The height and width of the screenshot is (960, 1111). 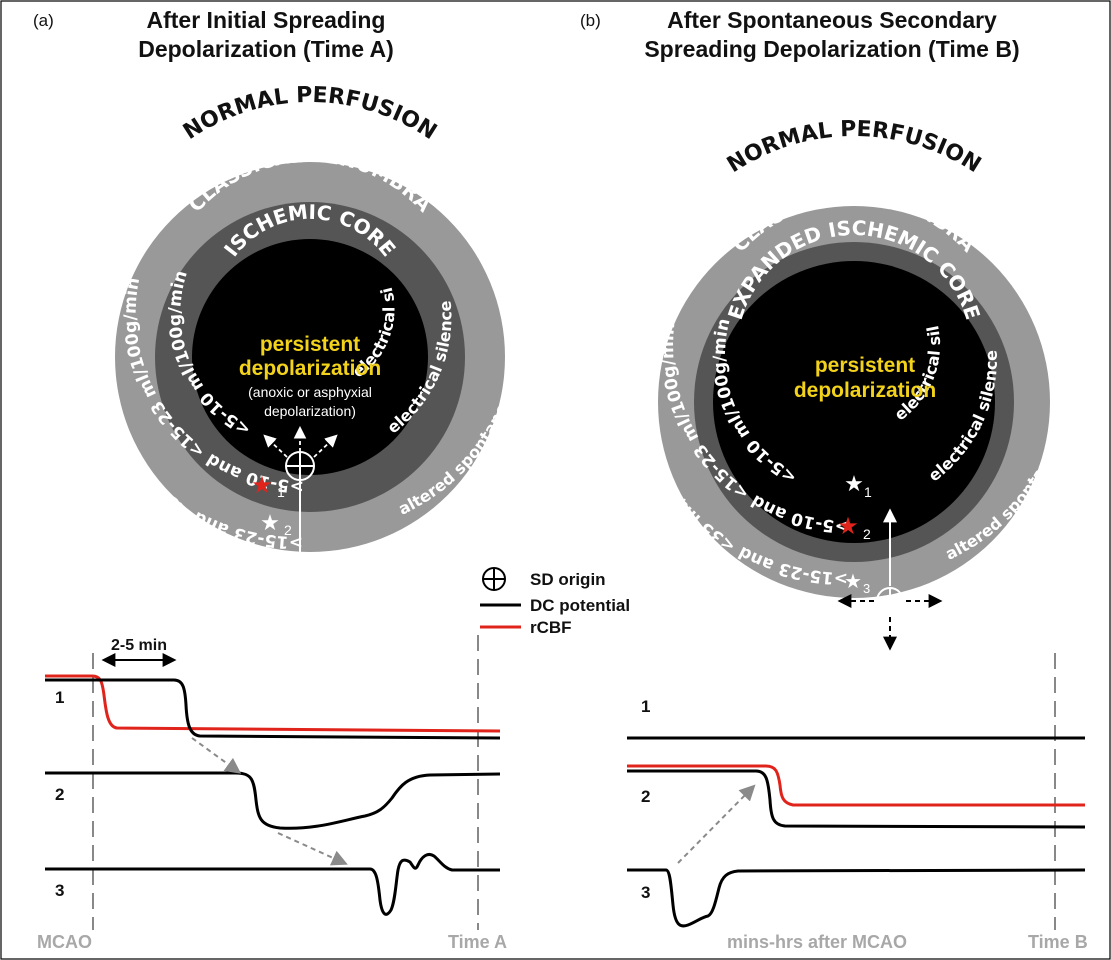 What do you see at coordinates (273, 800) in the screenshot?
I see `panel-a-trace-2-dc` at bounding box center [273, 800].